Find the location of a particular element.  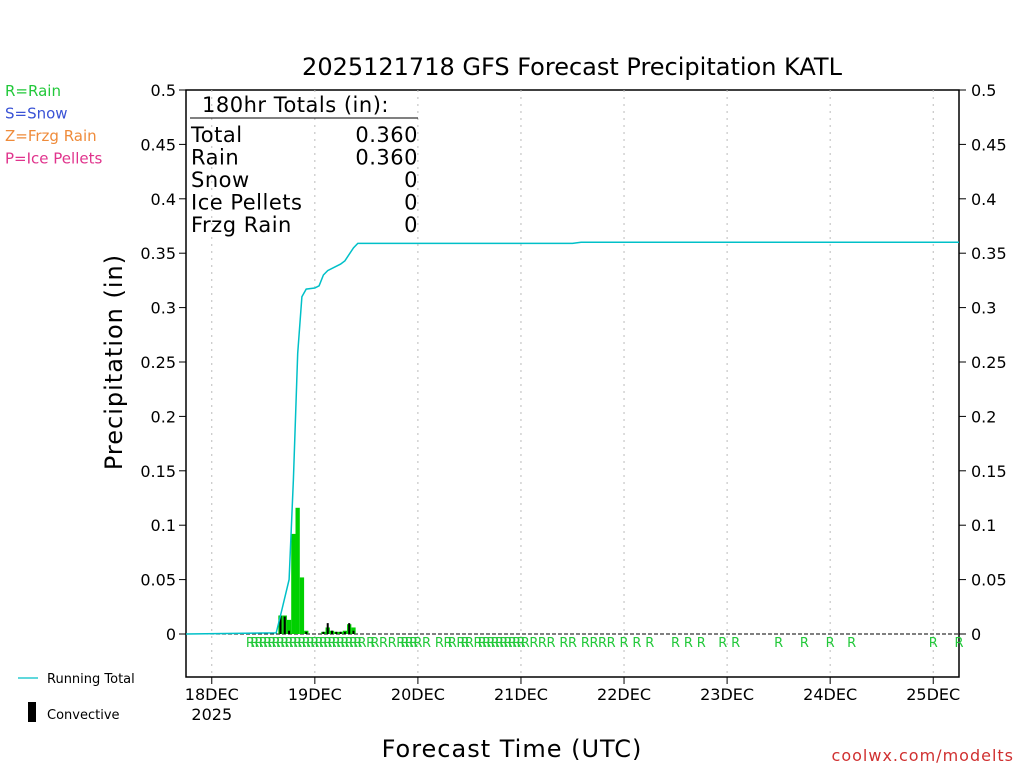

totals-row-value: 0 is located at coordinates (411, 180).